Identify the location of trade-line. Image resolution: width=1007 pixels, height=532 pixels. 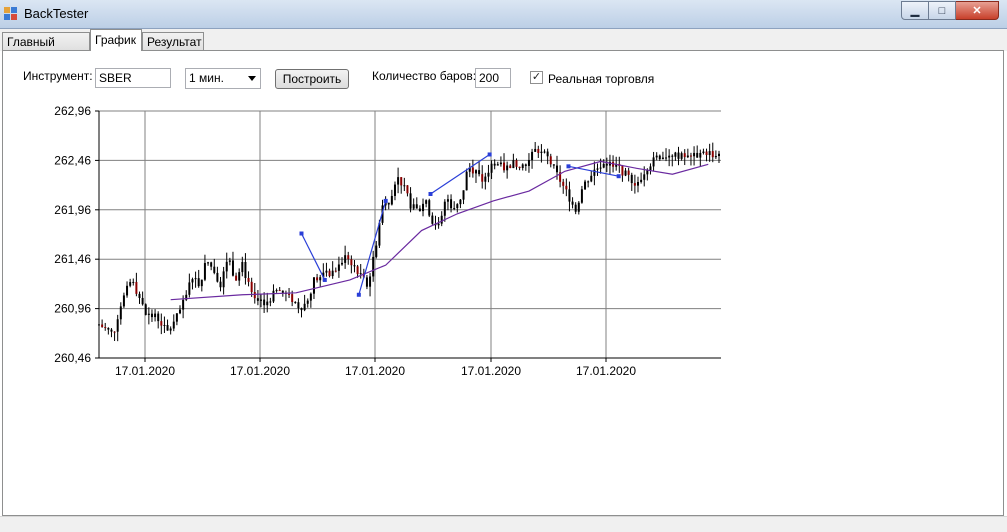
(460, 174).